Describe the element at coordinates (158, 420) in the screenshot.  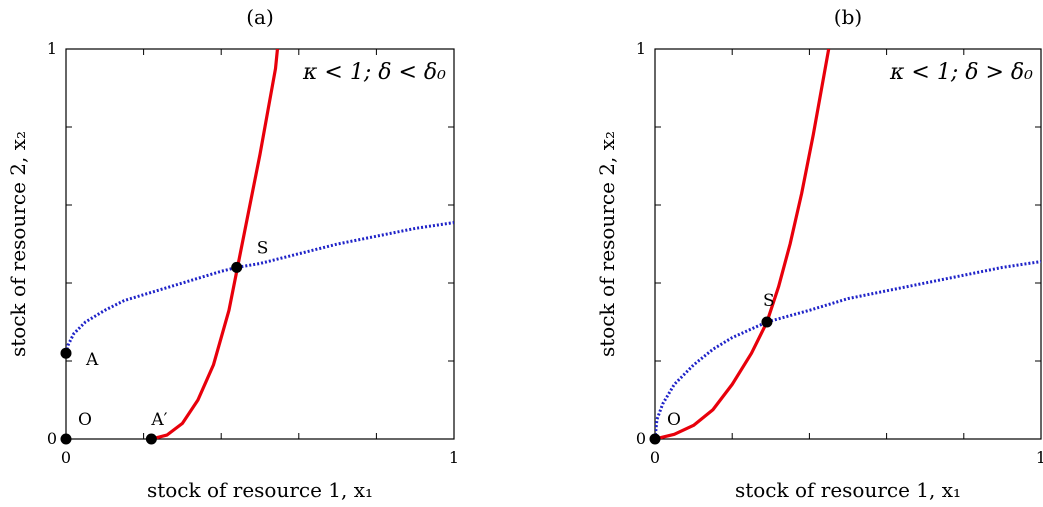
I see `point-label: A′` at that location.